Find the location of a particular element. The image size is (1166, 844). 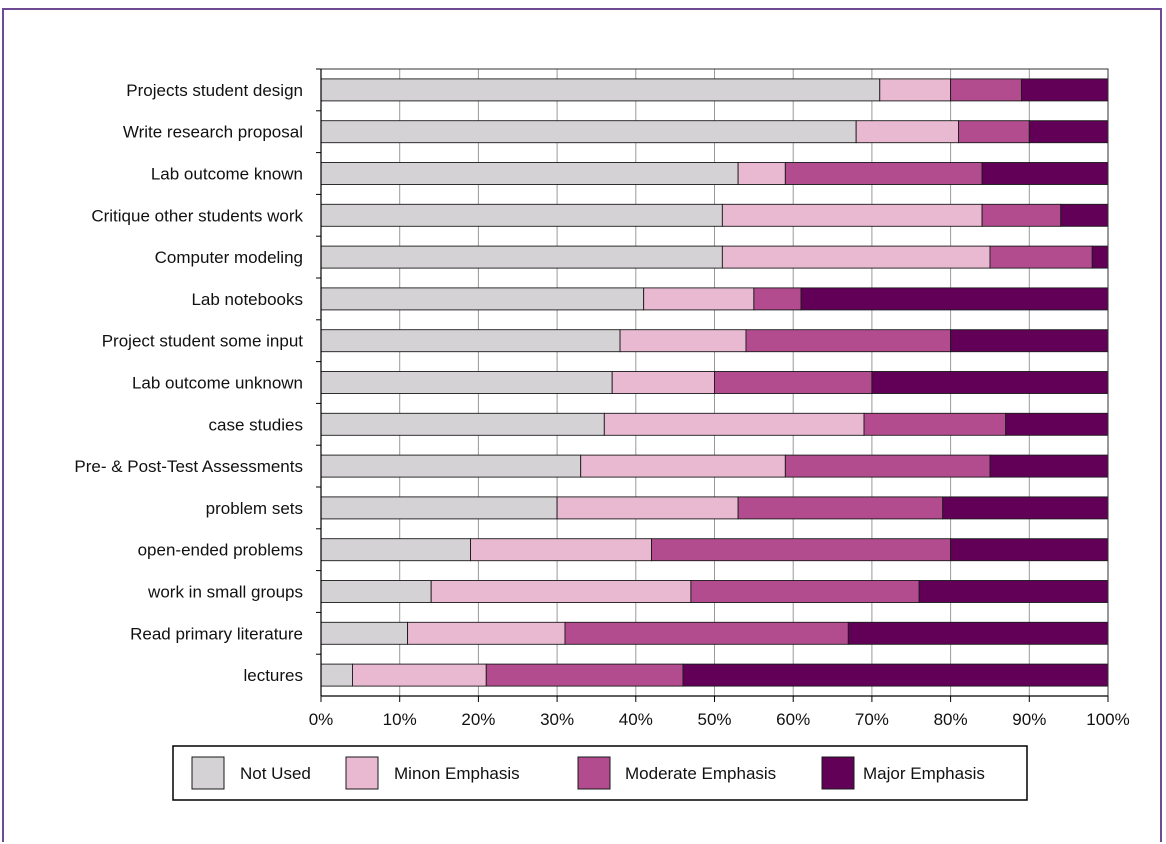

category-label: lectures is located at coordinates (273, 675).